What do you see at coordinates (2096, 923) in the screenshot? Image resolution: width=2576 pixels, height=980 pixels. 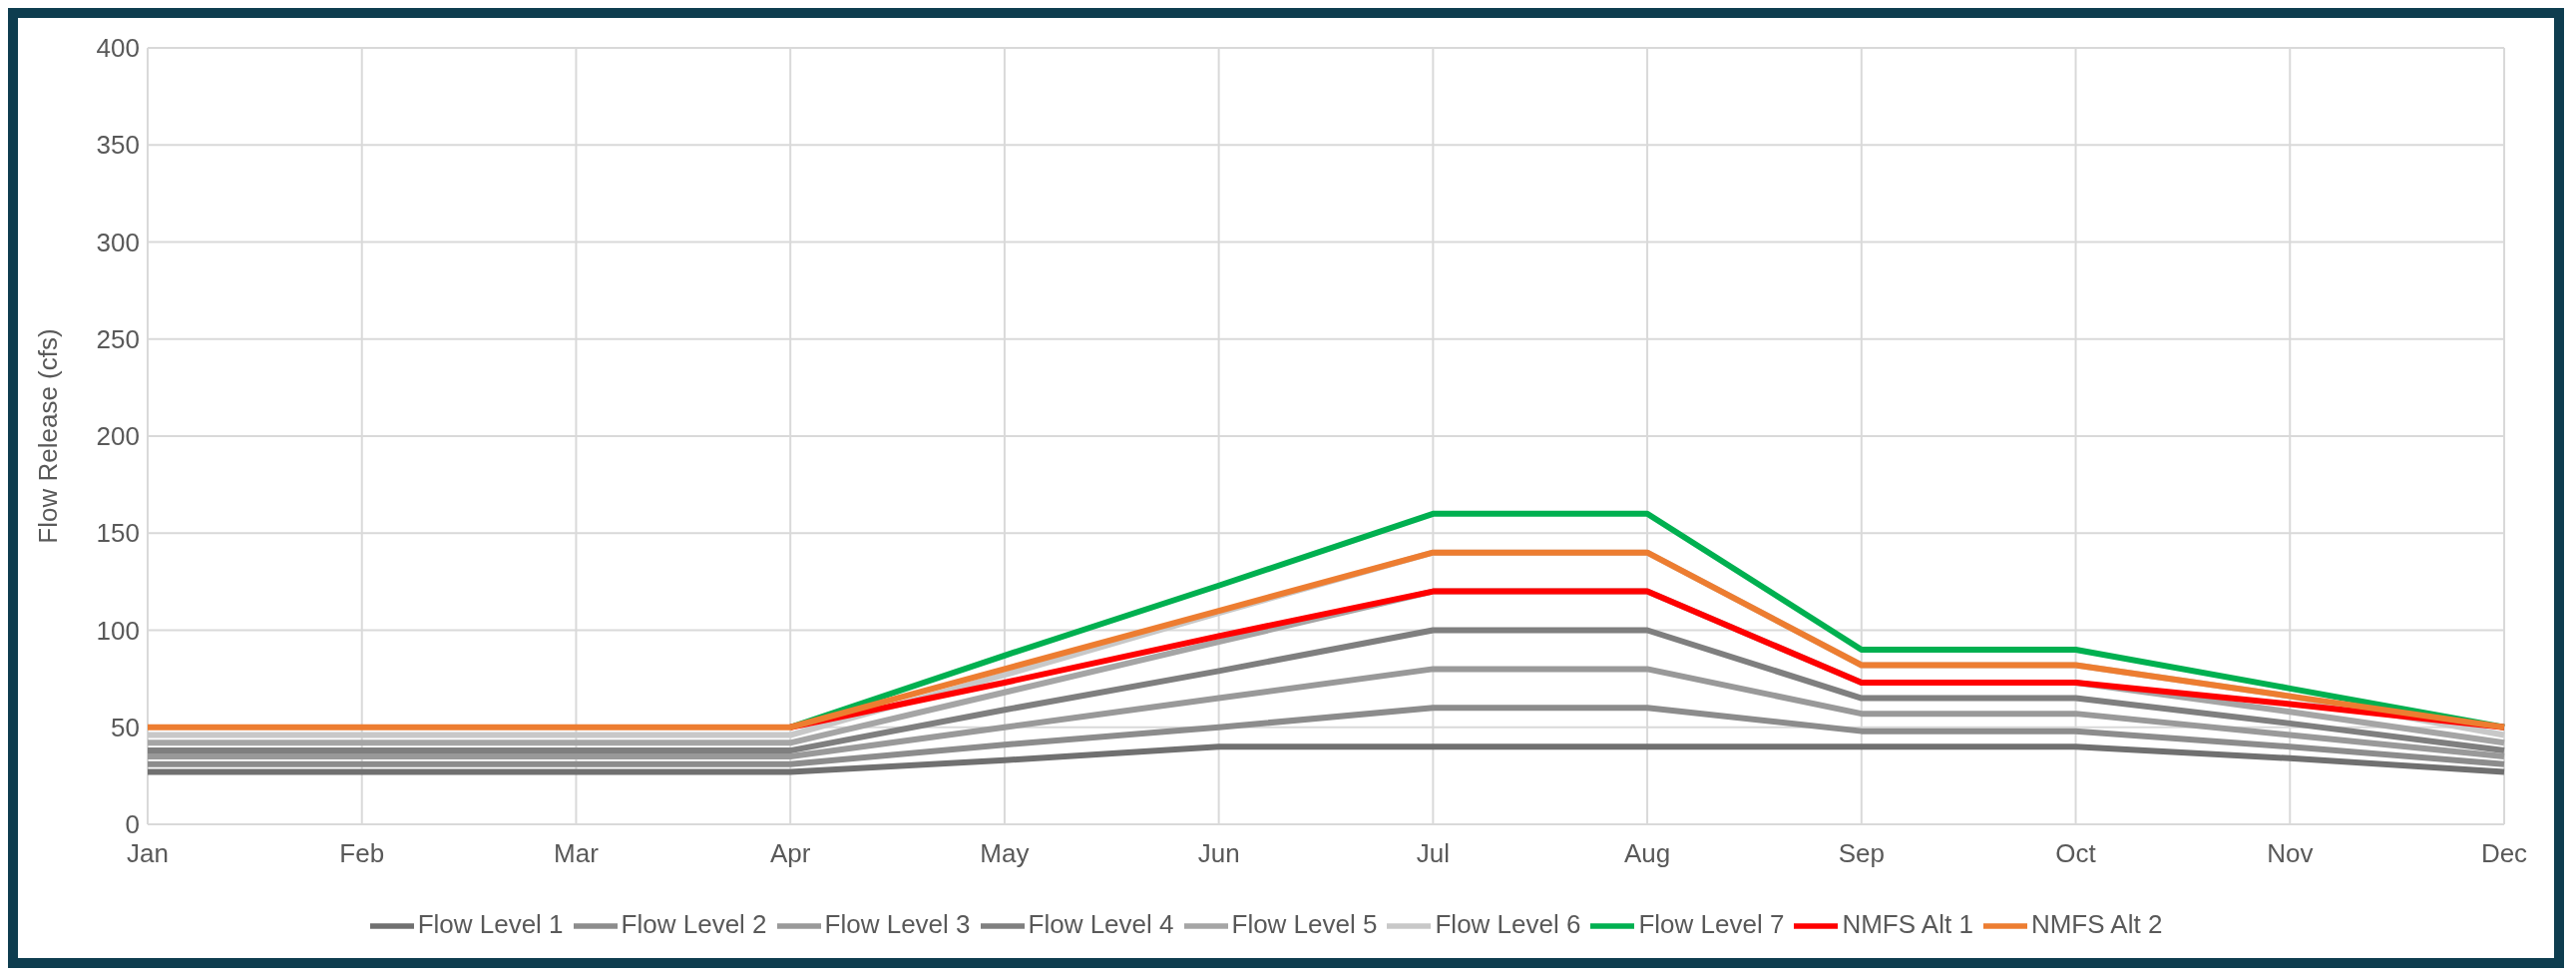 I see `legend-label: NMFS Alt 2` at bounding box center [2096, 923].